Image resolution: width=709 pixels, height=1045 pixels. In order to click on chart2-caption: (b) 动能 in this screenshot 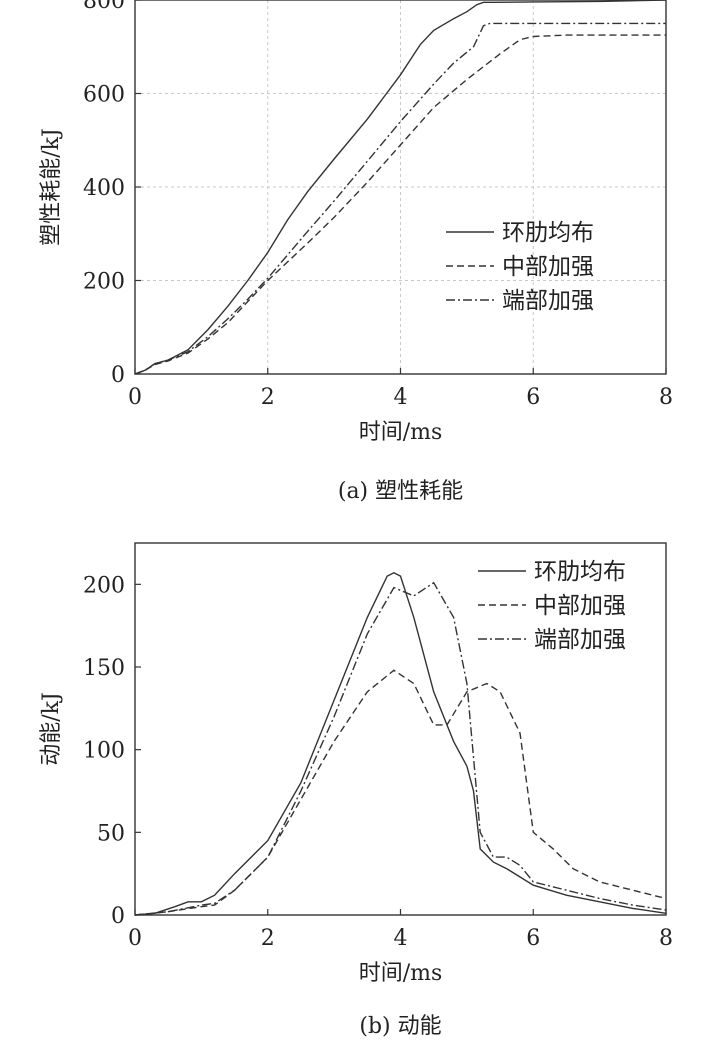, I will do `click(400, 1026)`.